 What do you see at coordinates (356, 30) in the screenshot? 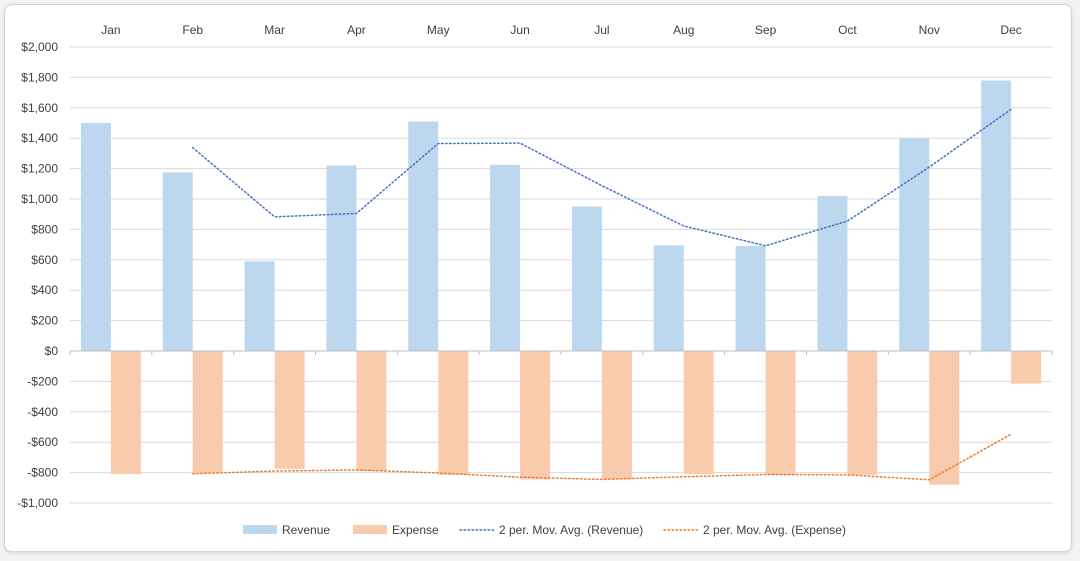
I see `x-tick-label: Apr` at bounding box center [356, 30].